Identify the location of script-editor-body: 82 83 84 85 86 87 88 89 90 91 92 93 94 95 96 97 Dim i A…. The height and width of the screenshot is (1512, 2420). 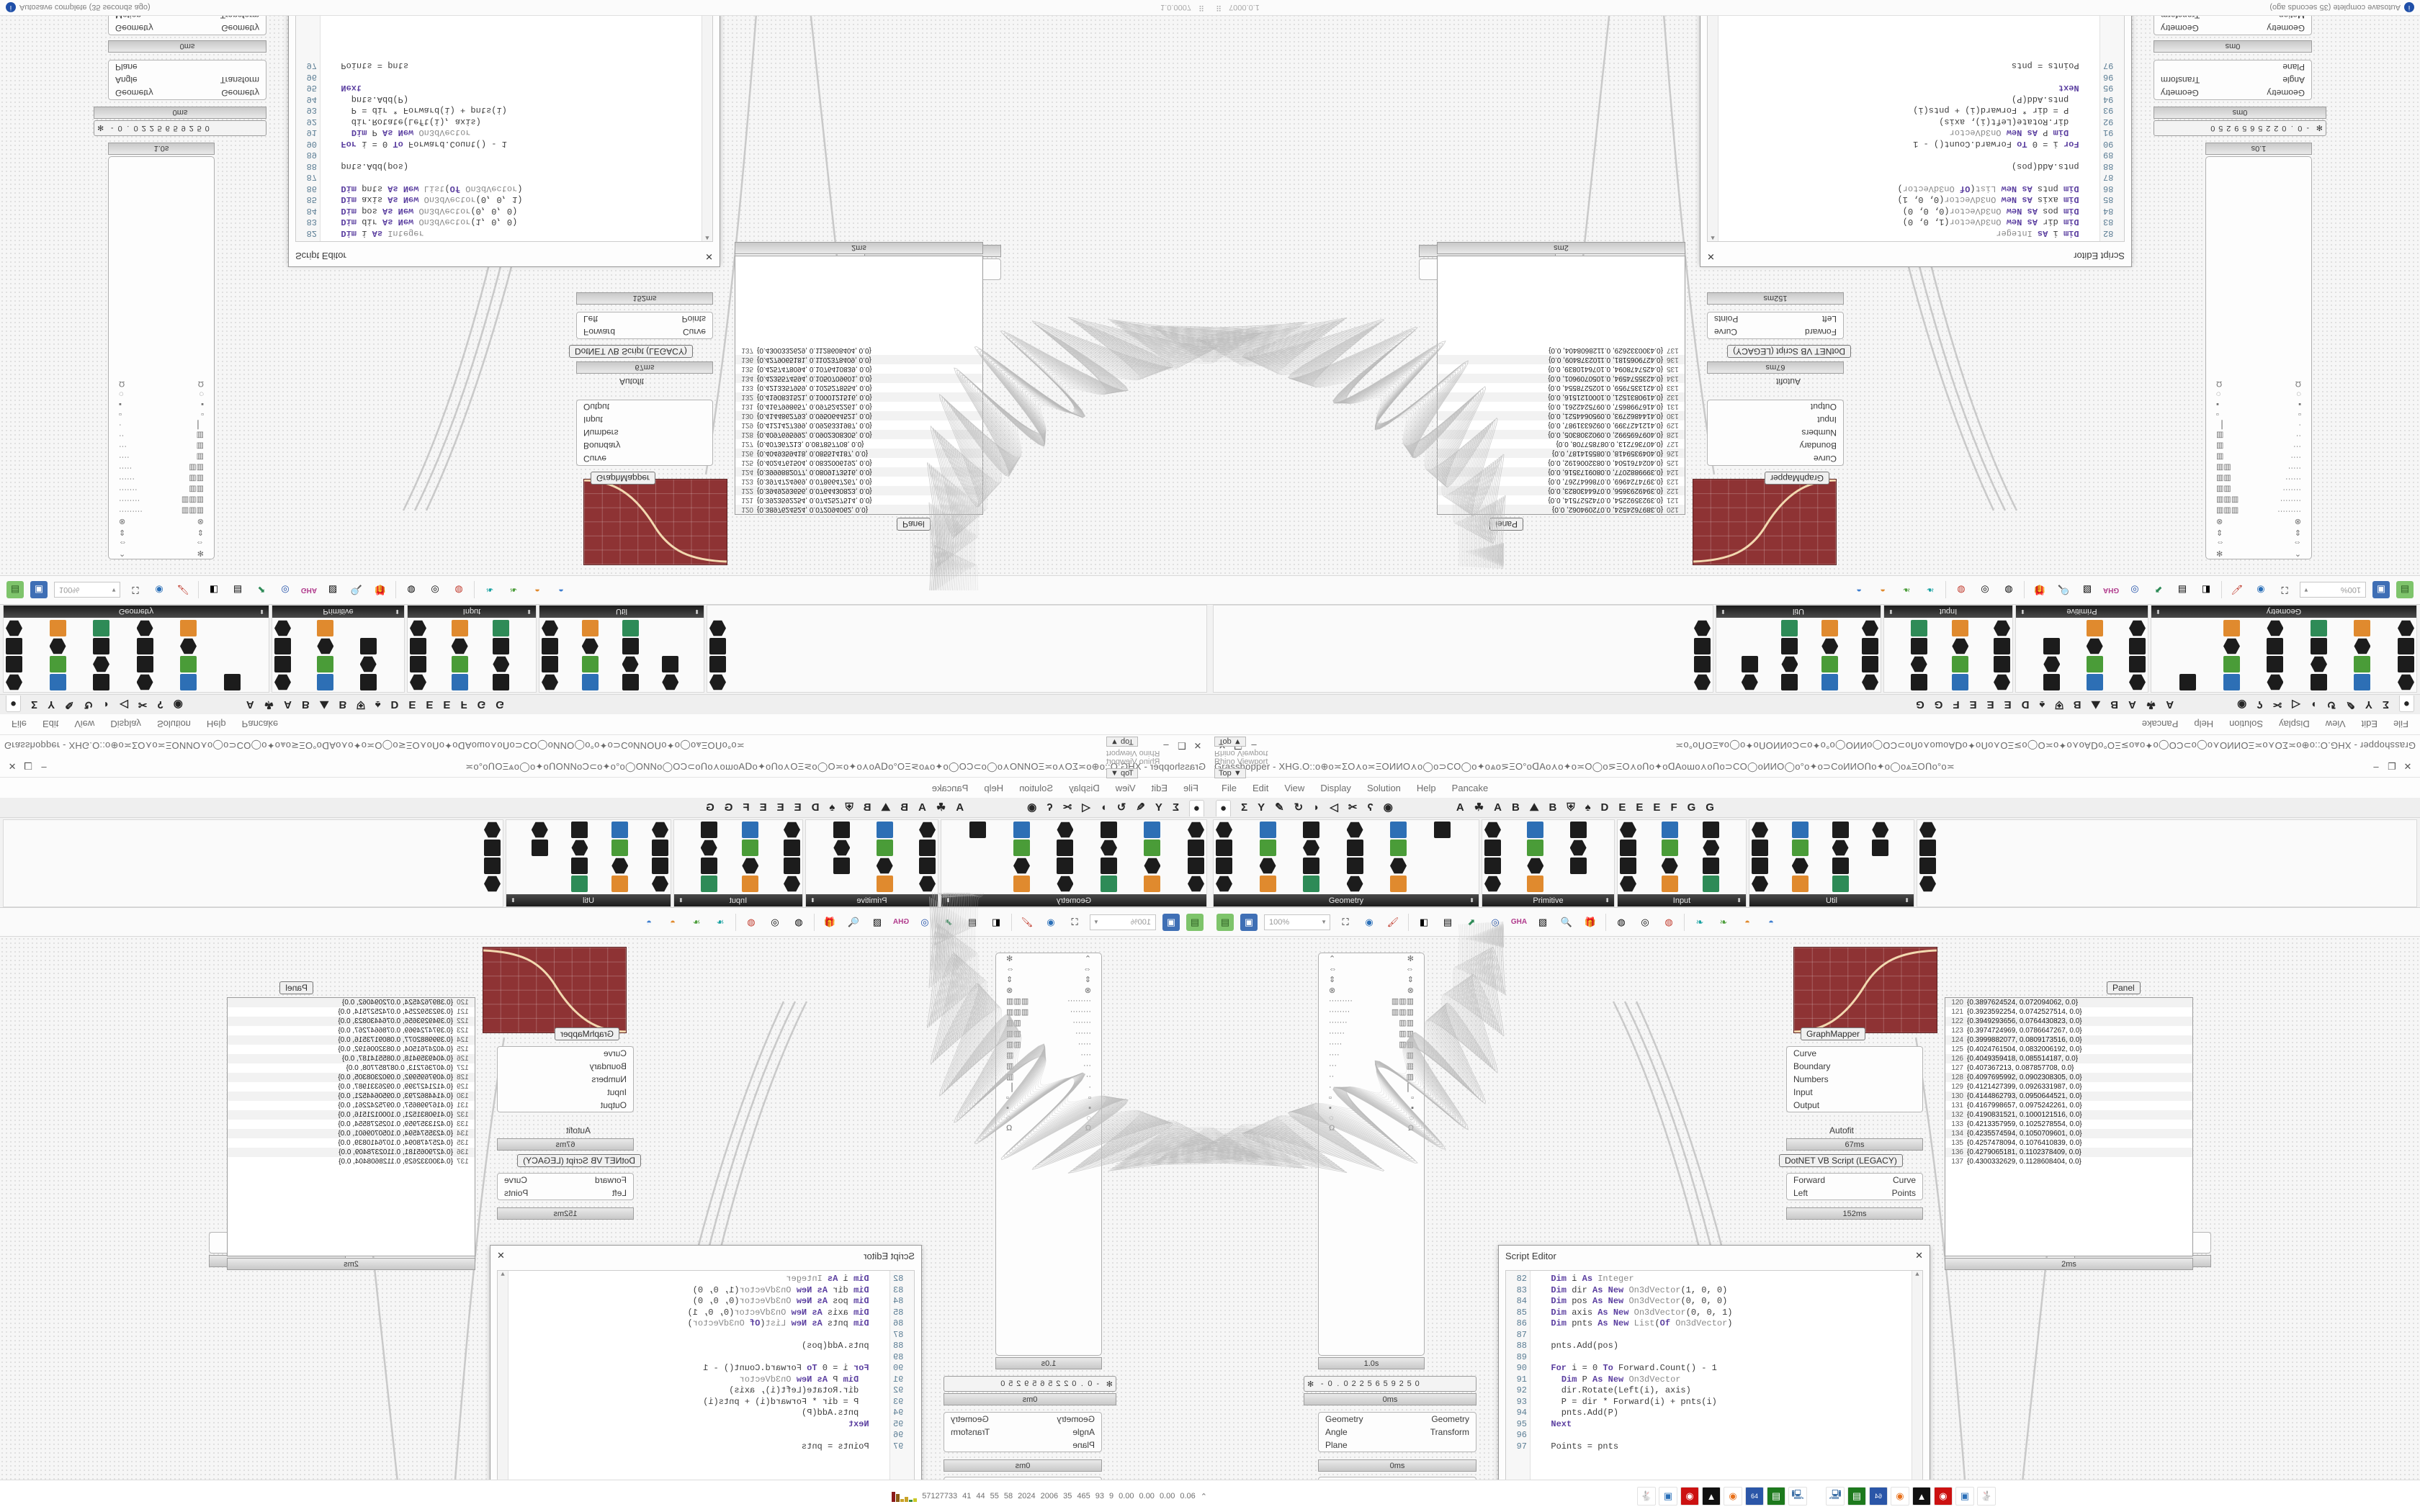
(706, 1383).